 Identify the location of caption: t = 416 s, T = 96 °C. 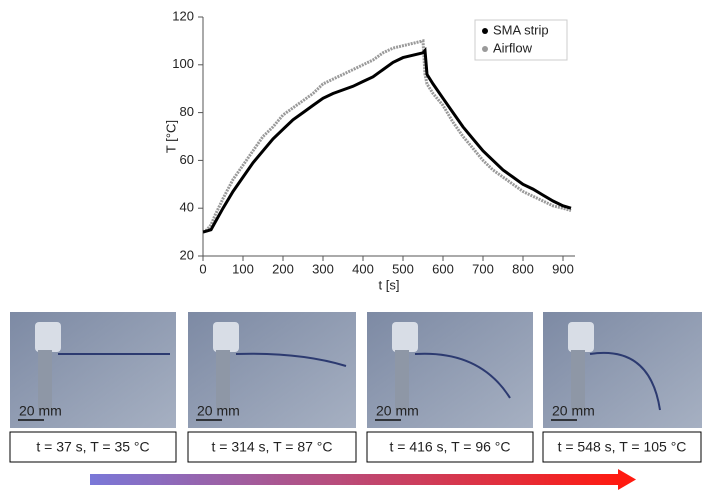
(449, 447).